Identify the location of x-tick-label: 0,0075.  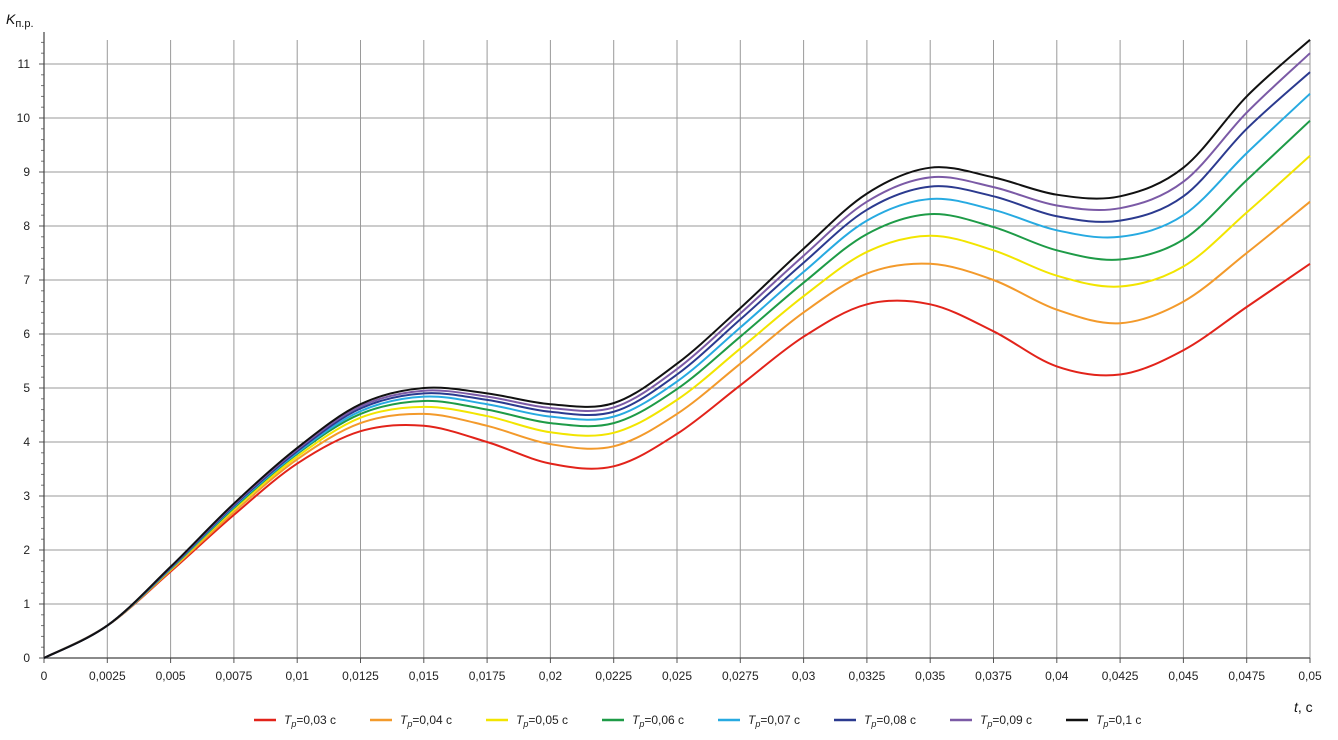
(234, 676).